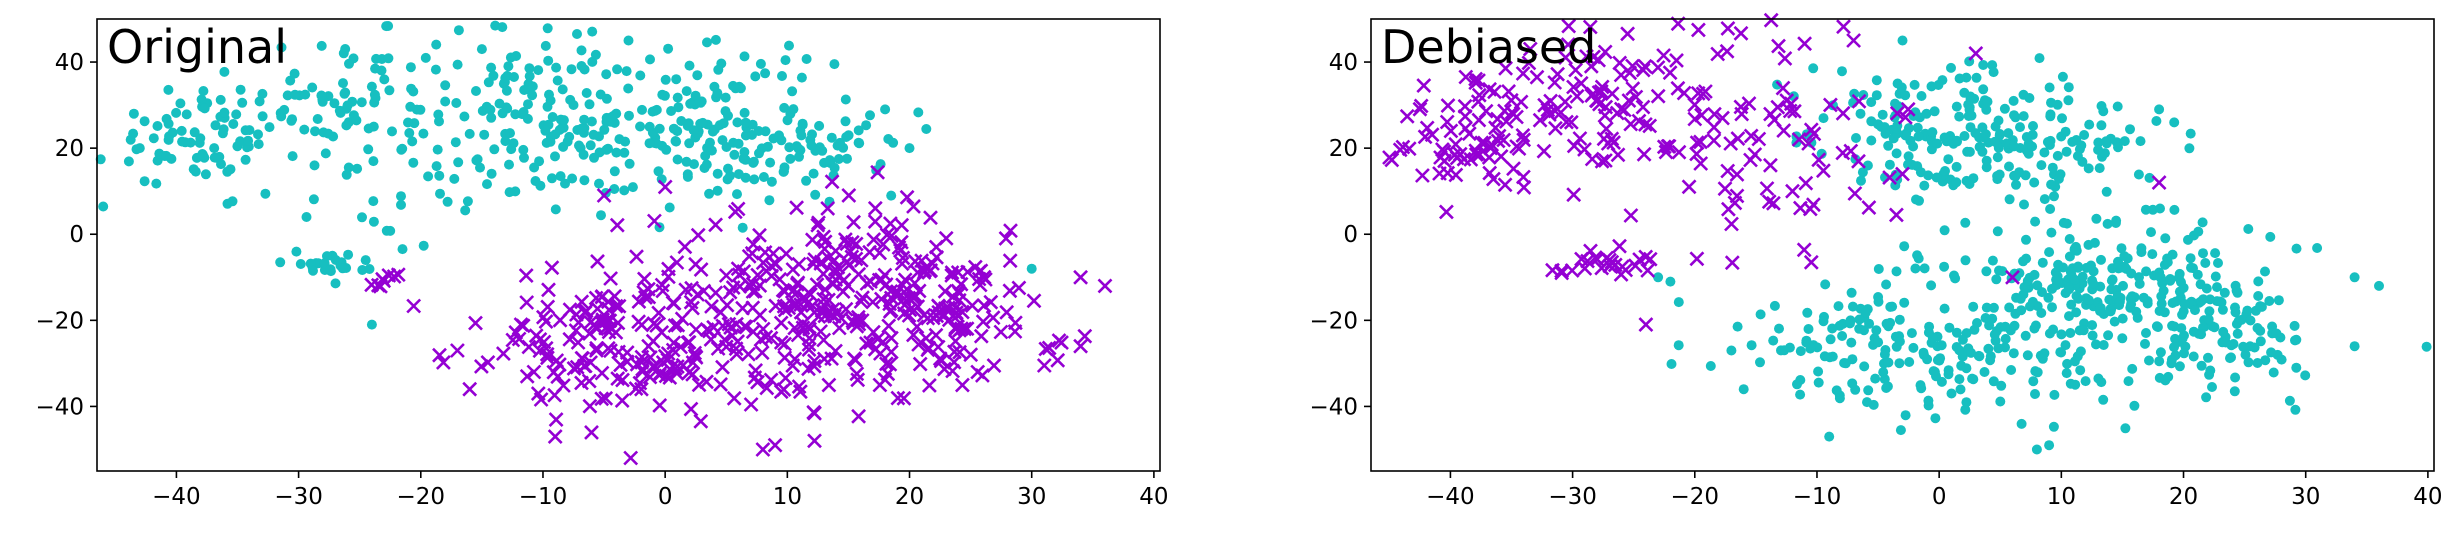 The height and width of the screenshot is (540, 2451). I want to click on y-axis: −40 −20 0 20 40, so click(1340, 235).